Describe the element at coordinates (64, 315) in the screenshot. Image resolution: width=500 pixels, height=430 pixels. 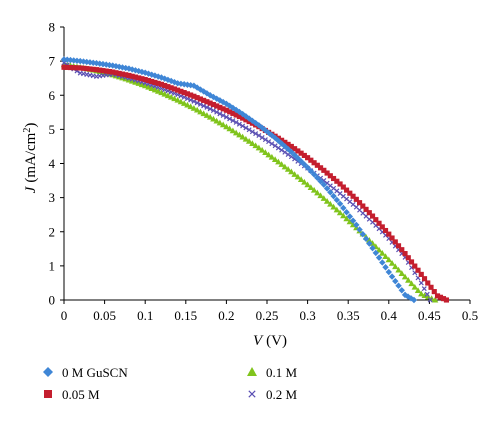
I see `x-tick-label: 0` at that location.